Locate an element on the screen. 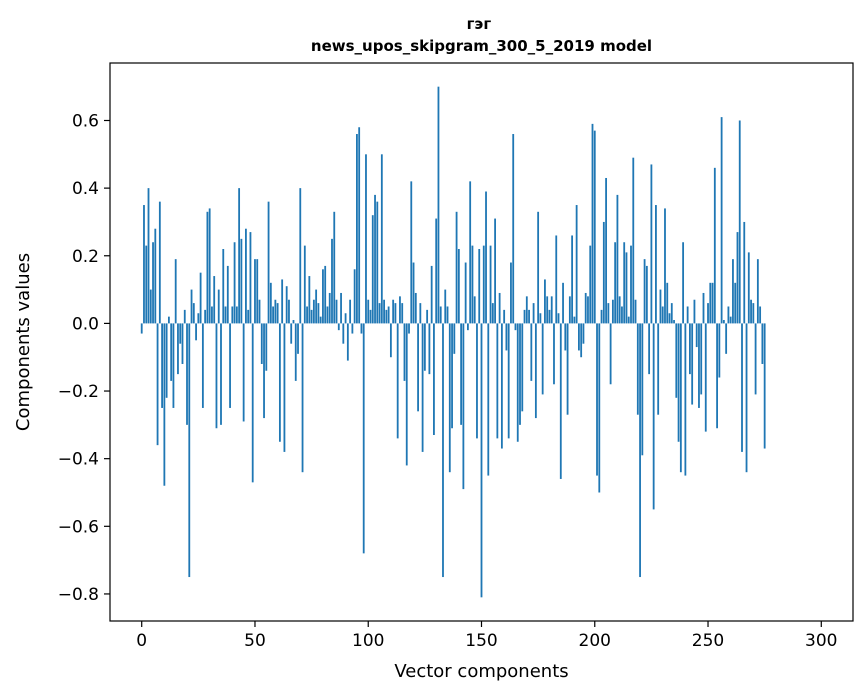 This screenshot has height=696, width=867. x-tick-label-50: 50 is located at coordinates (255, 641).